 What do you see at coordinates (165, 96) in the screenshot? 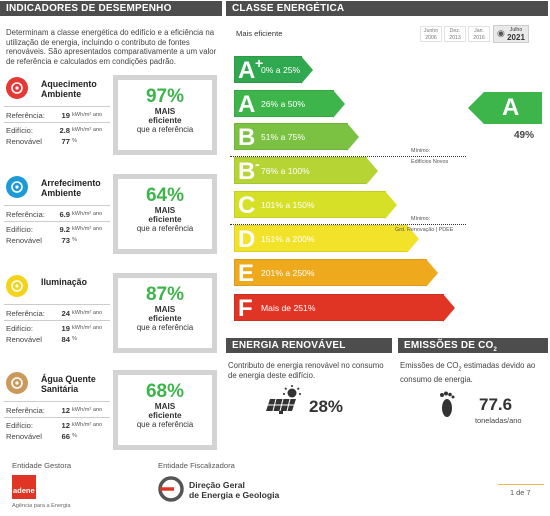
I see `efficiency-percent: 97%` at bounding box center [165, 96].